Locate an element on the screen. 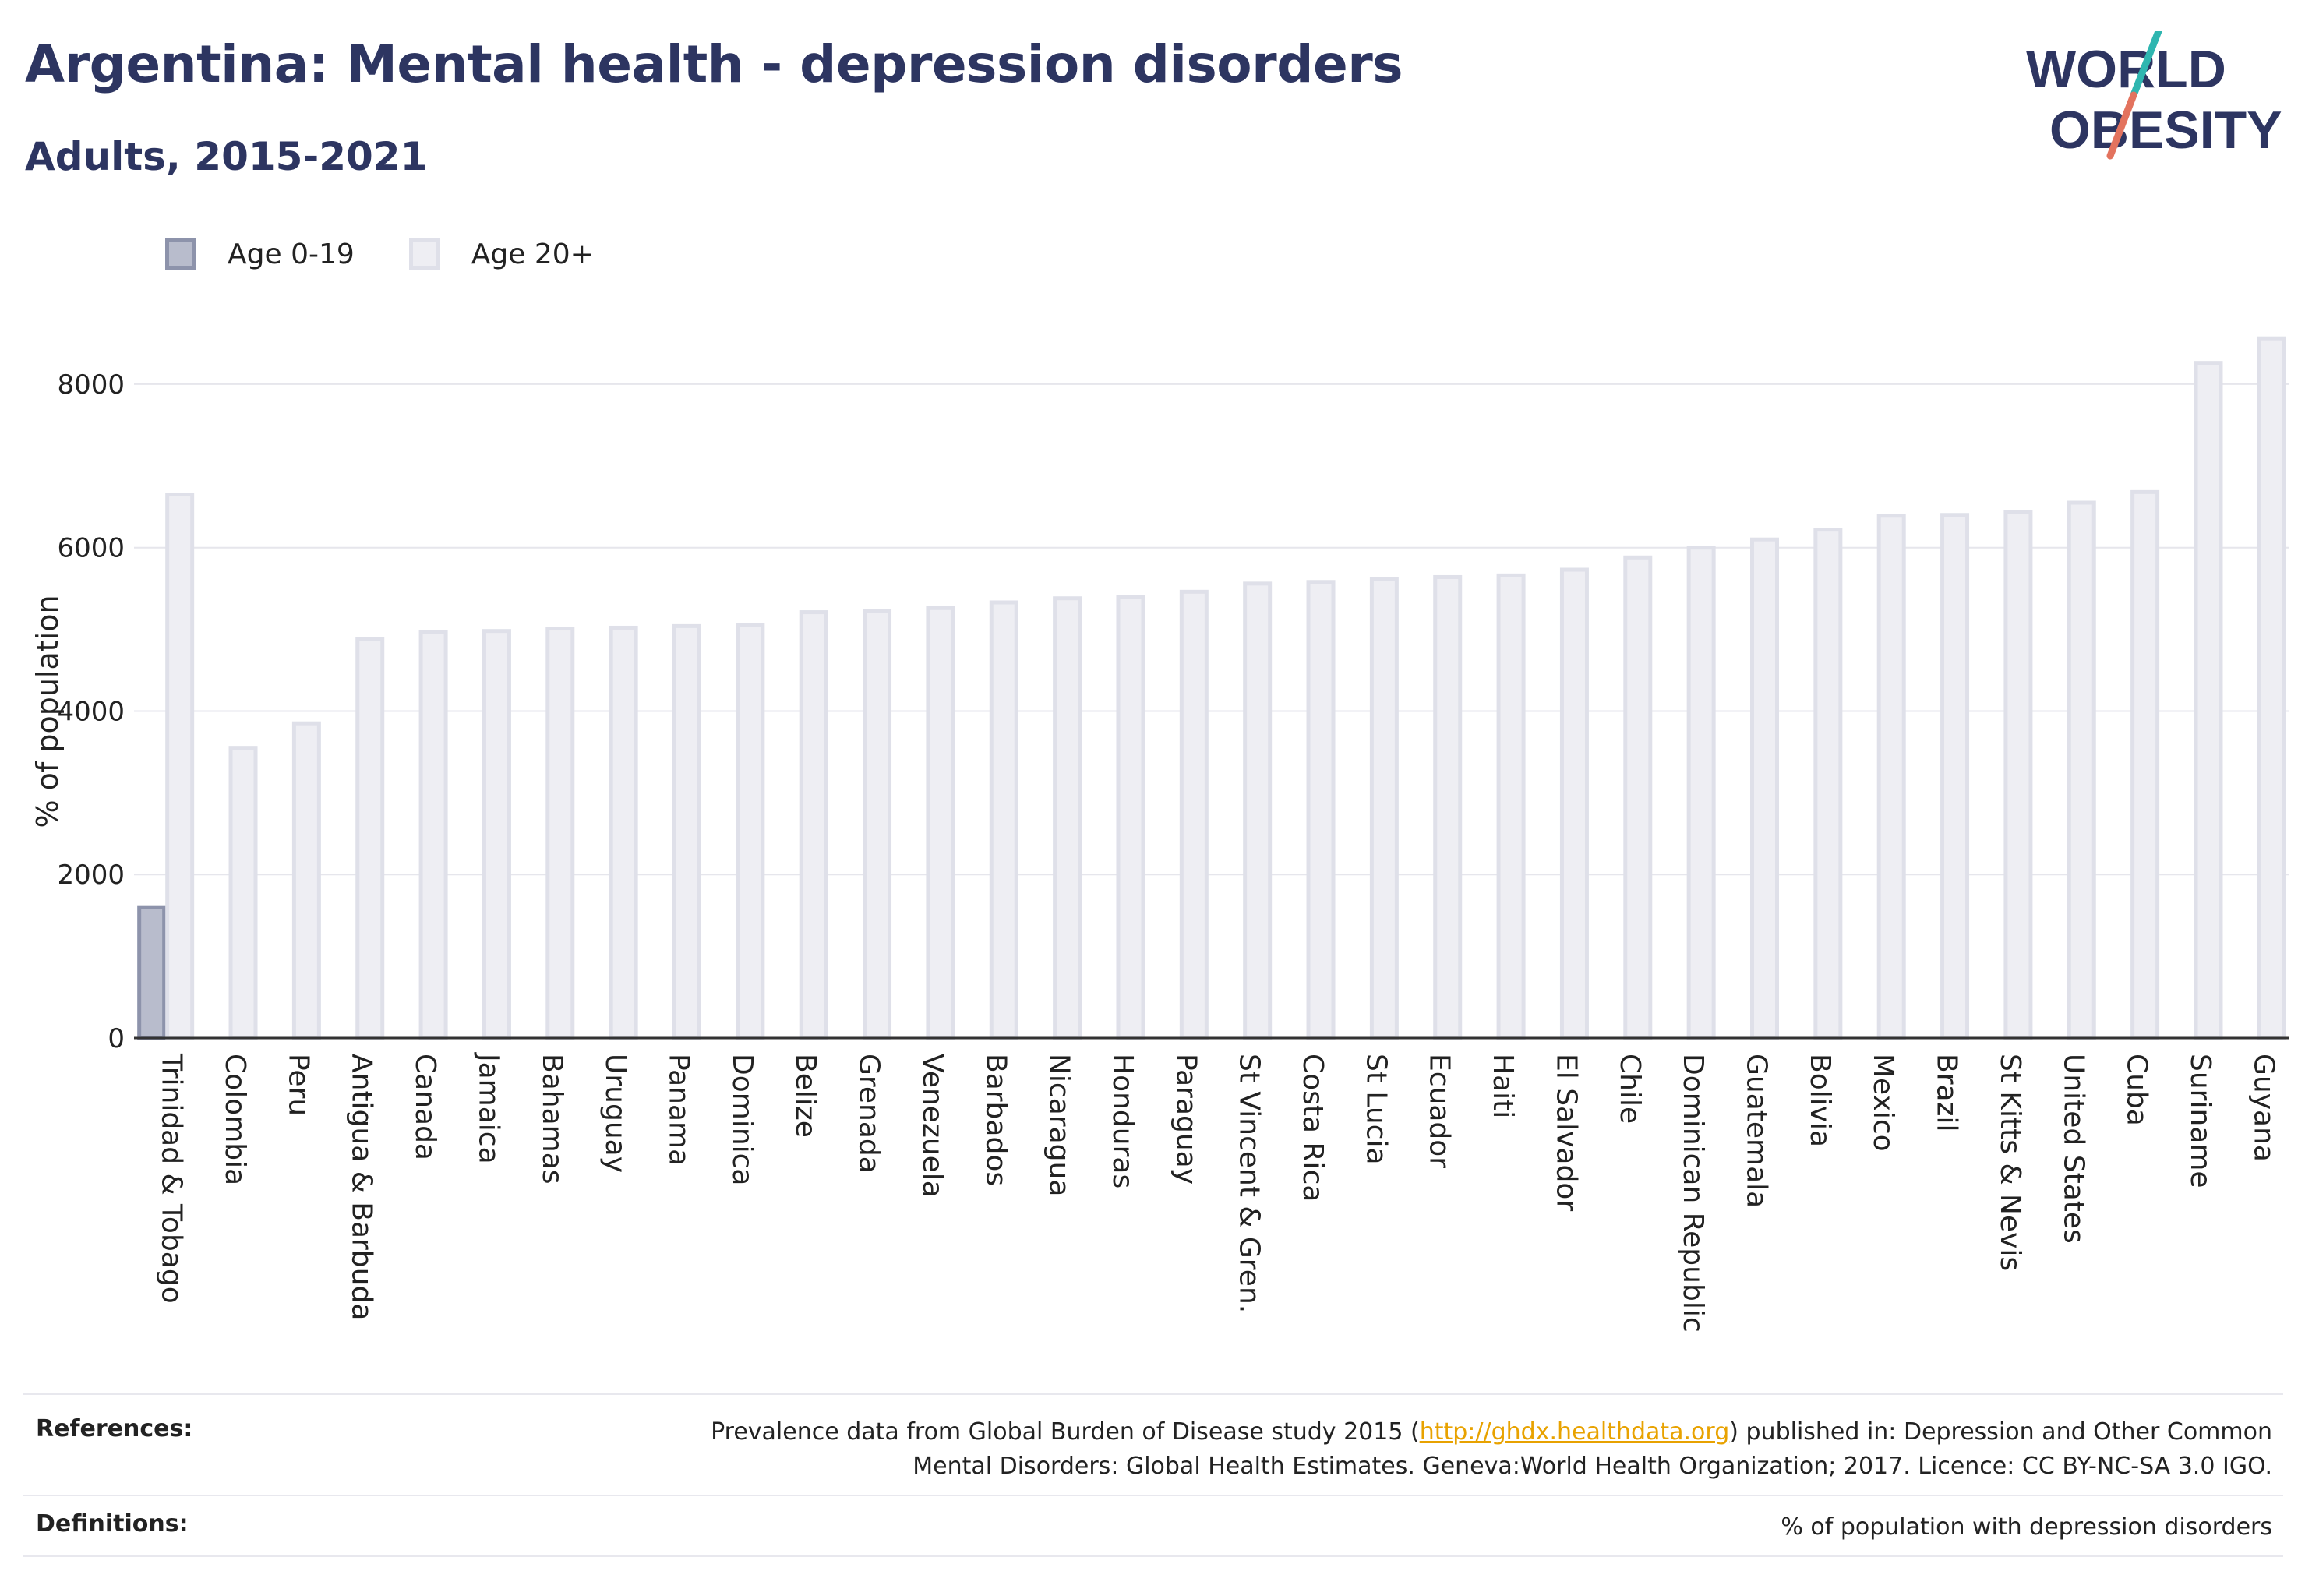 The image size is (2305, 1596). y-tick-label-2000: 2000 is located at coordinates (91, 875).